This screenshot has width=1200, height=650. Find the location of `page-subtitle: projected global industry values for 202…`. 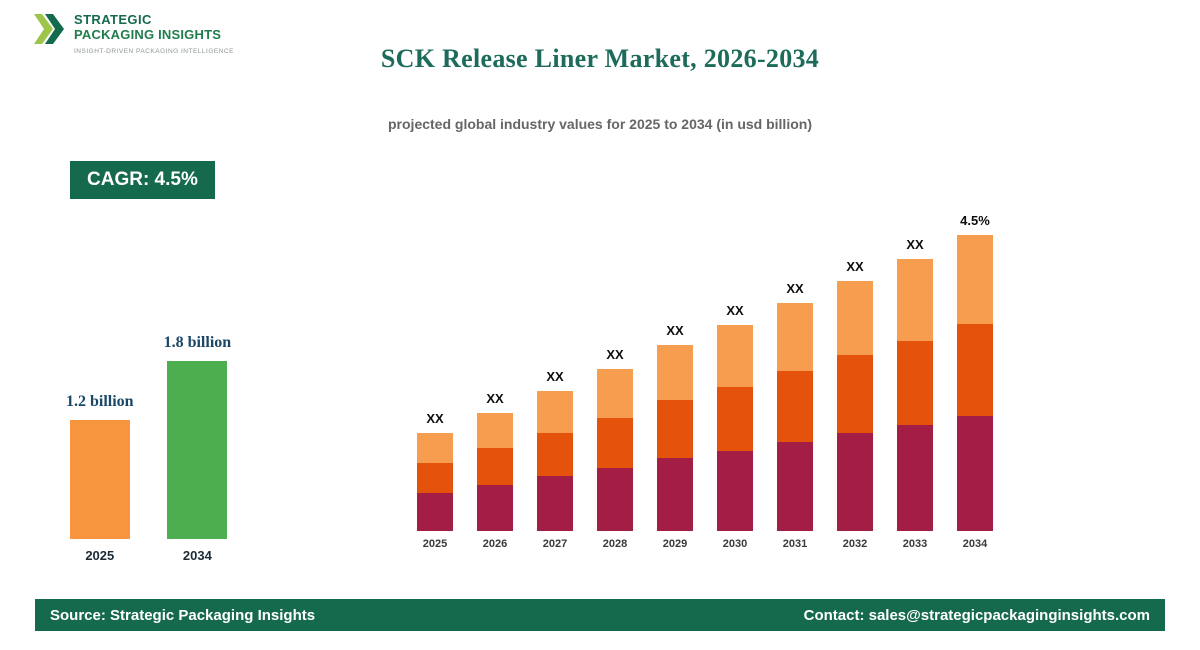

page-subtitle: projected global industry values for 202… is located at coordinates (600, 124).